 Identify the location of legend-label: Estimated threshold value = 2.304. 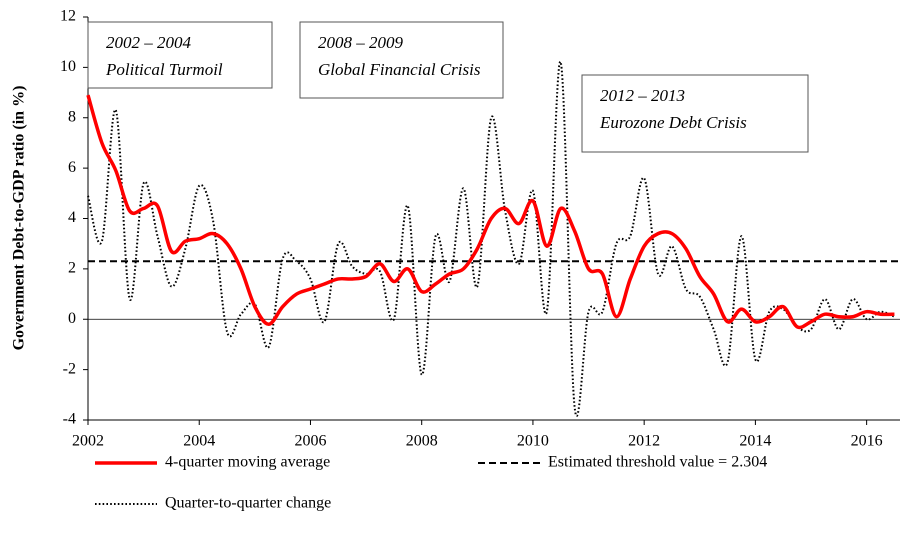
(657, 462).